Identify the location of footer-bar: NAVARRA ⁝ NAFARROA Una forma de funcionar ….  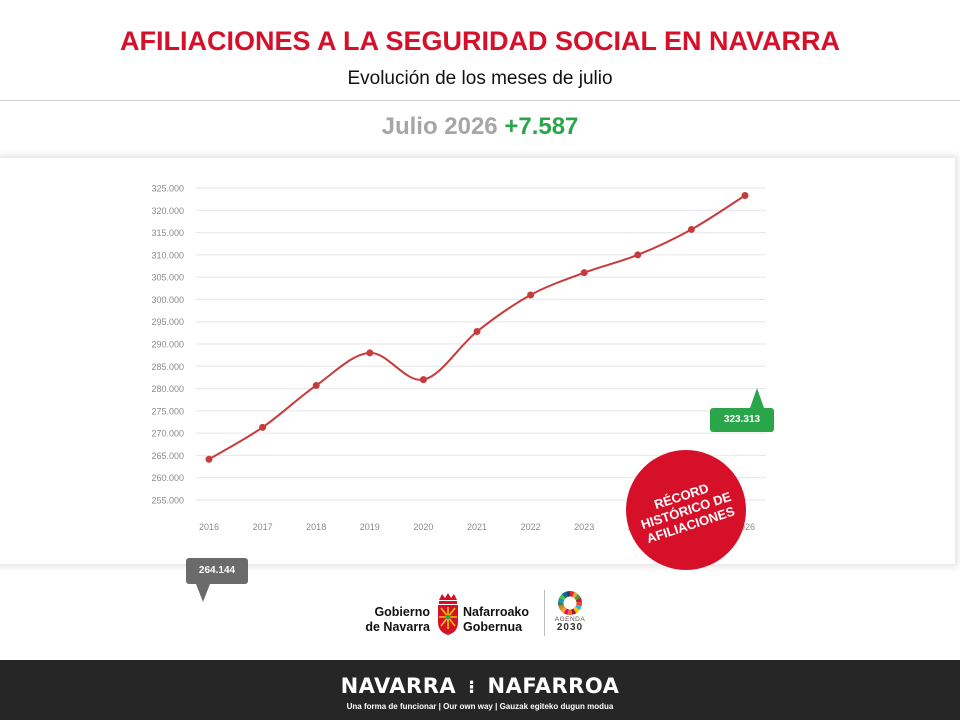
(480, 690).